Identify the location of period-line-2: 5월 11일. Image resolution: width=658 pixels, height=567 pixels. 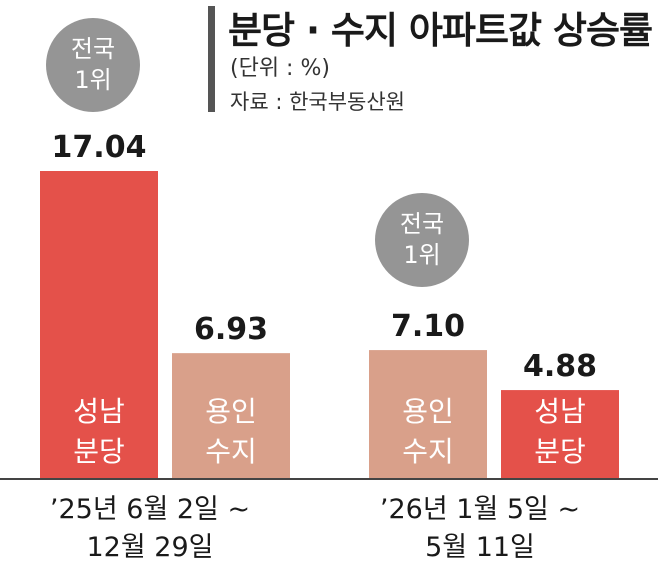
(480, 547).